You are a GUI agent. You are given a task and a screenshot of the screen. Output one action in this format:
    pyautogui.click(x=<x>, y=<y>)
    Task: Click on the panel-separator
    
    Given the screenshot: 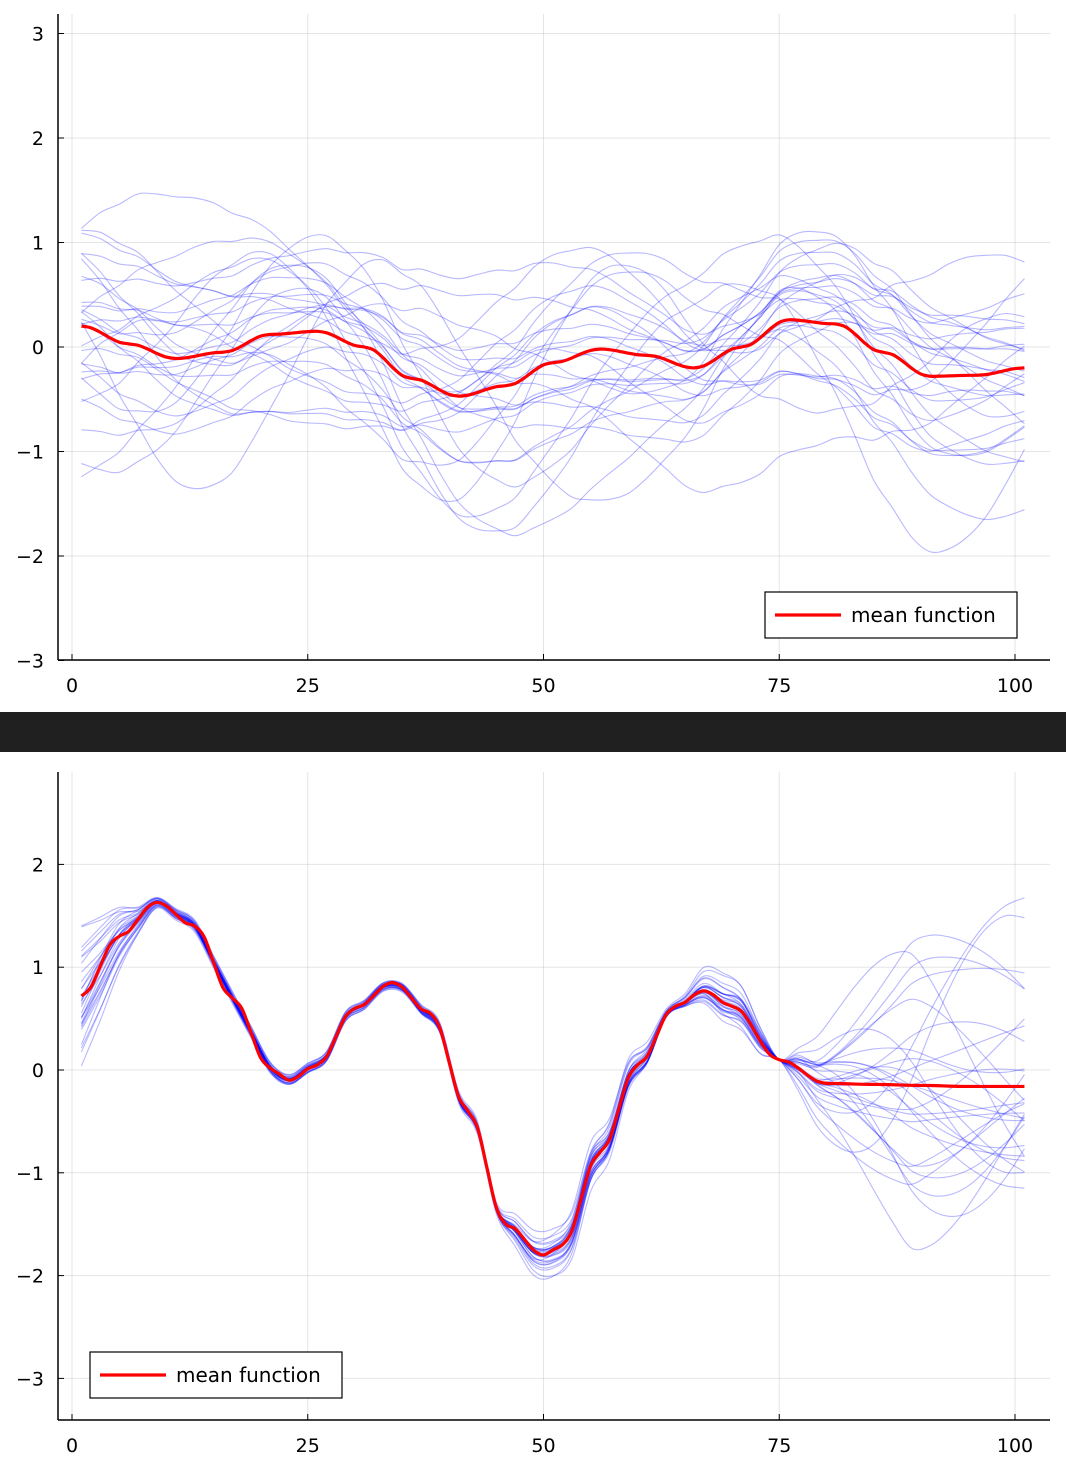 What is the action you would take?
    pyautogui.click(x=533, y=732)
    